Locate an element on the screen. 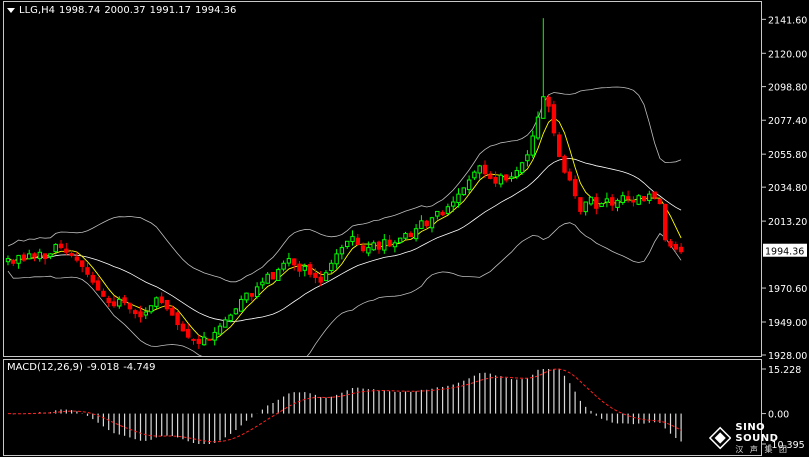 The height and width of the screenshot is (457, 809). price-tick-label: 2034.80 is located at coordinates (787, 188).